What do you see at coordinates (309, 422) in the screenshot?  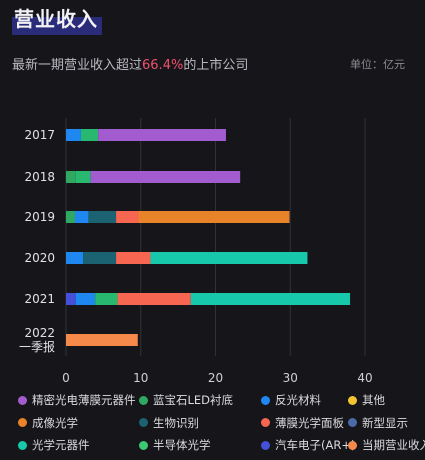 I see `legend-label: 薄膜光学面板` at bounding box center [309, 422].